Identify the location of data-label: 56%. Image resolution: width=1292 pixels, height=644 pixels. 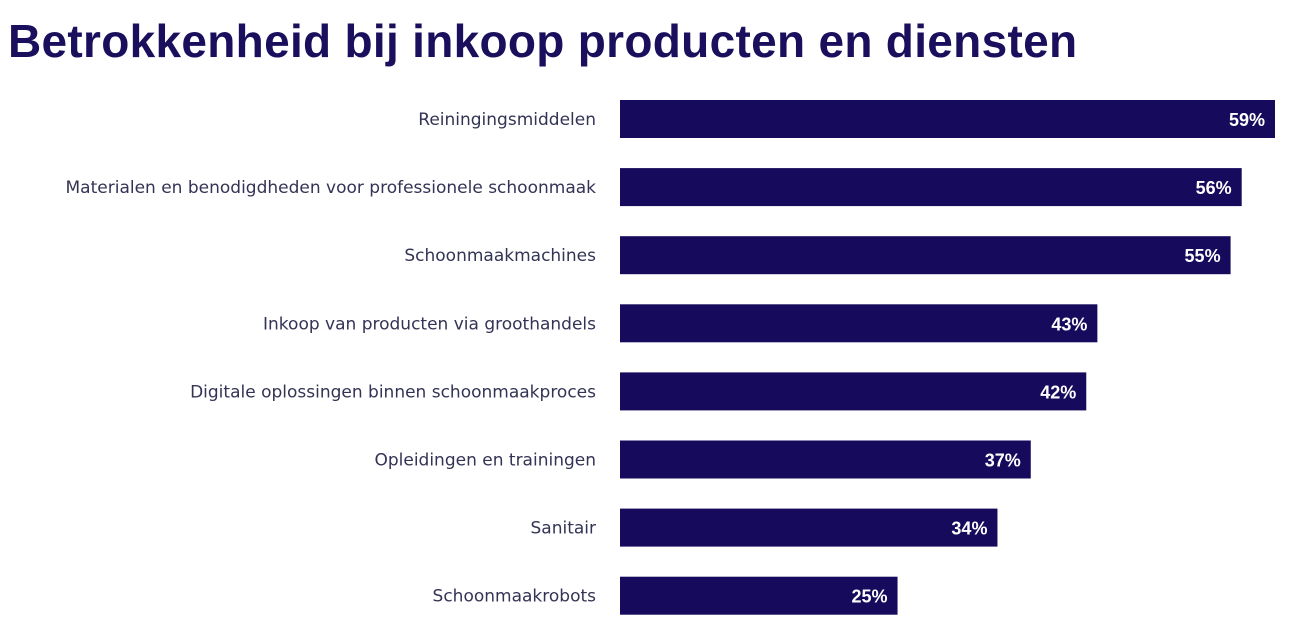
(1214, 188).